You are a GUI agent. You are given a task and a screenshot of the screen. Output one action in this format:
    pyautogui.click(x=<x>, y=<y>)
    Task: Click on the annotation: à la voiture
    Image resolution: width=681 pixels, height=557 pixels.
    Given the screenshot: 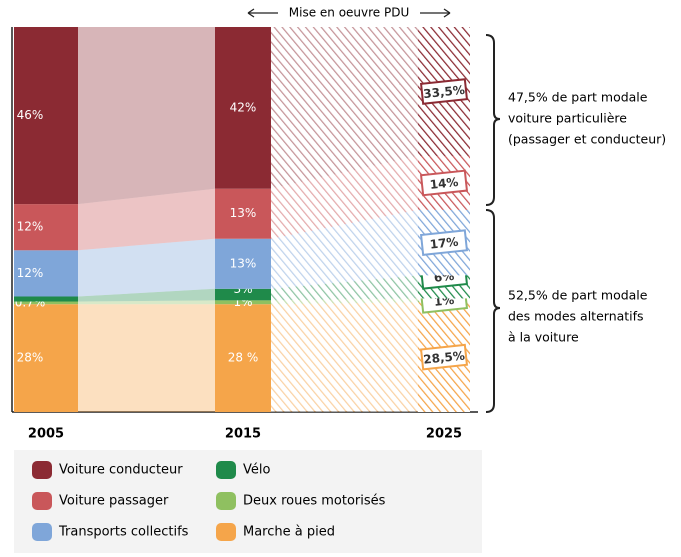 What is the action you would take?
    pyautogui.click(x=543, y=337)
    